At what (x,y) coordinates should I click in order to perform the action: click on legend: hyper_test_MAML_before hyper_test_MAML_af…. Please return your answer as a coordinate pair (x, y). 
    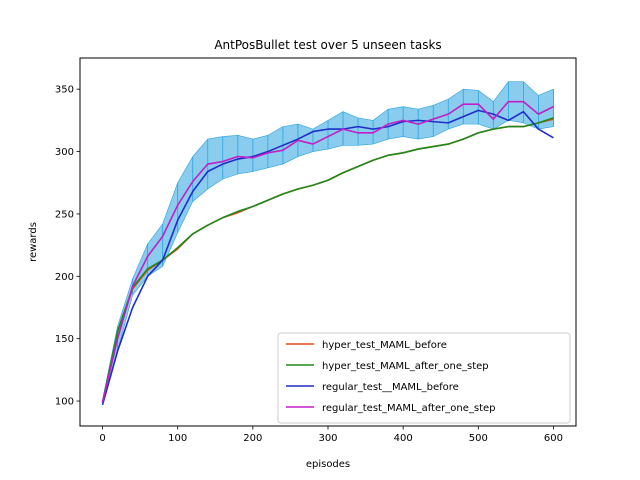
    Looking at the image, I should click on (424, 378).